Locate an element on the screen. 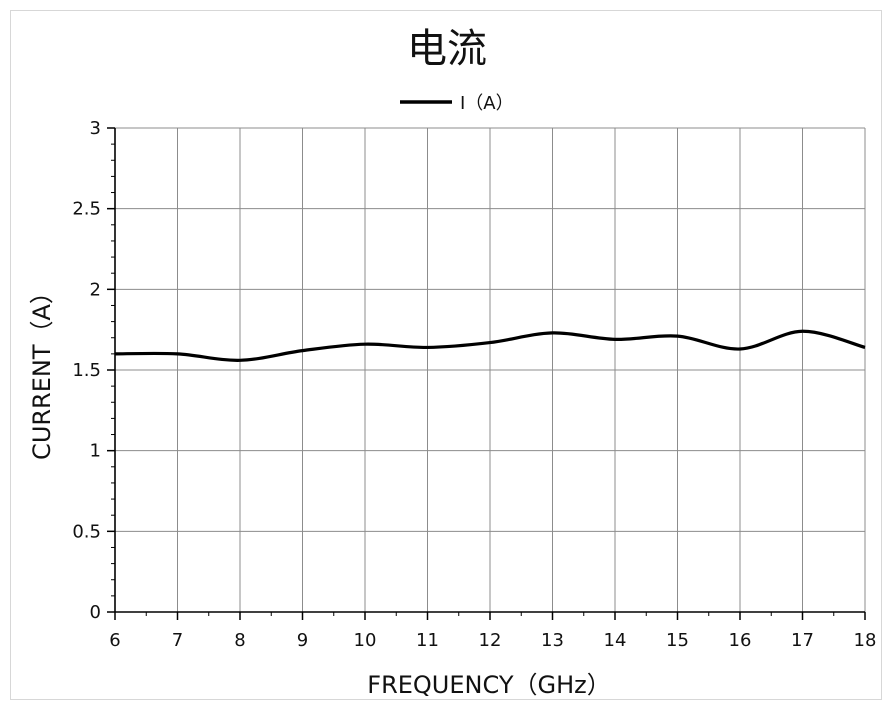 The image size is (888, 708). y-tick-label: 3 is located at coordinates (95, 128).